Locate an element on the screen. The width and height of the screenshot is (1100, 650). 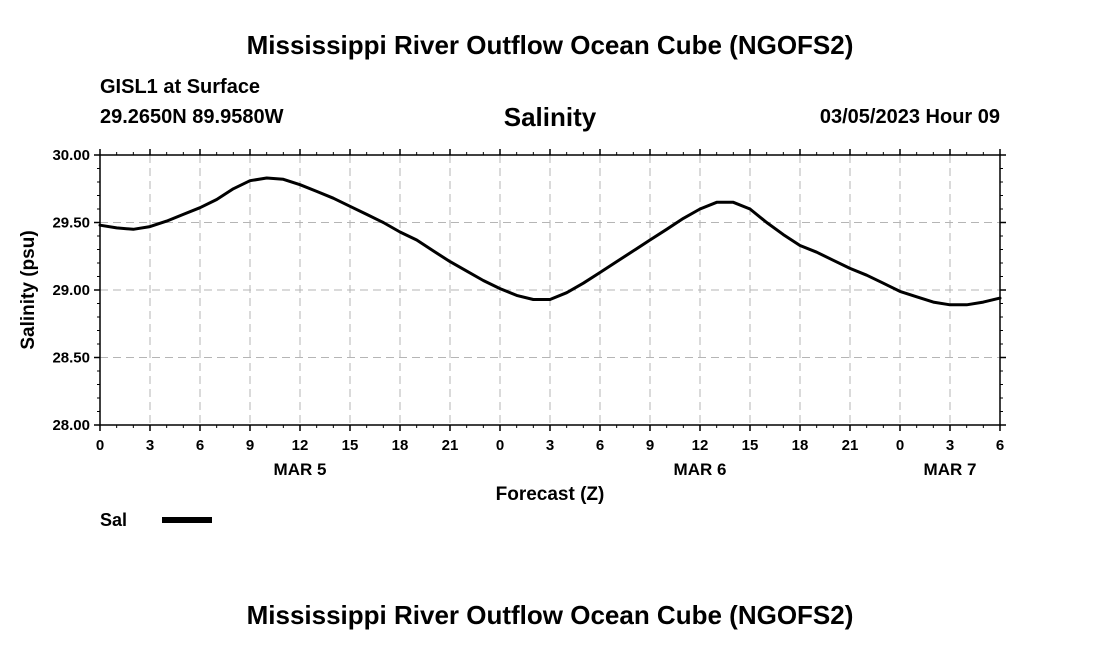
day-label: MAR 7 is located at coordinates (950, 469).